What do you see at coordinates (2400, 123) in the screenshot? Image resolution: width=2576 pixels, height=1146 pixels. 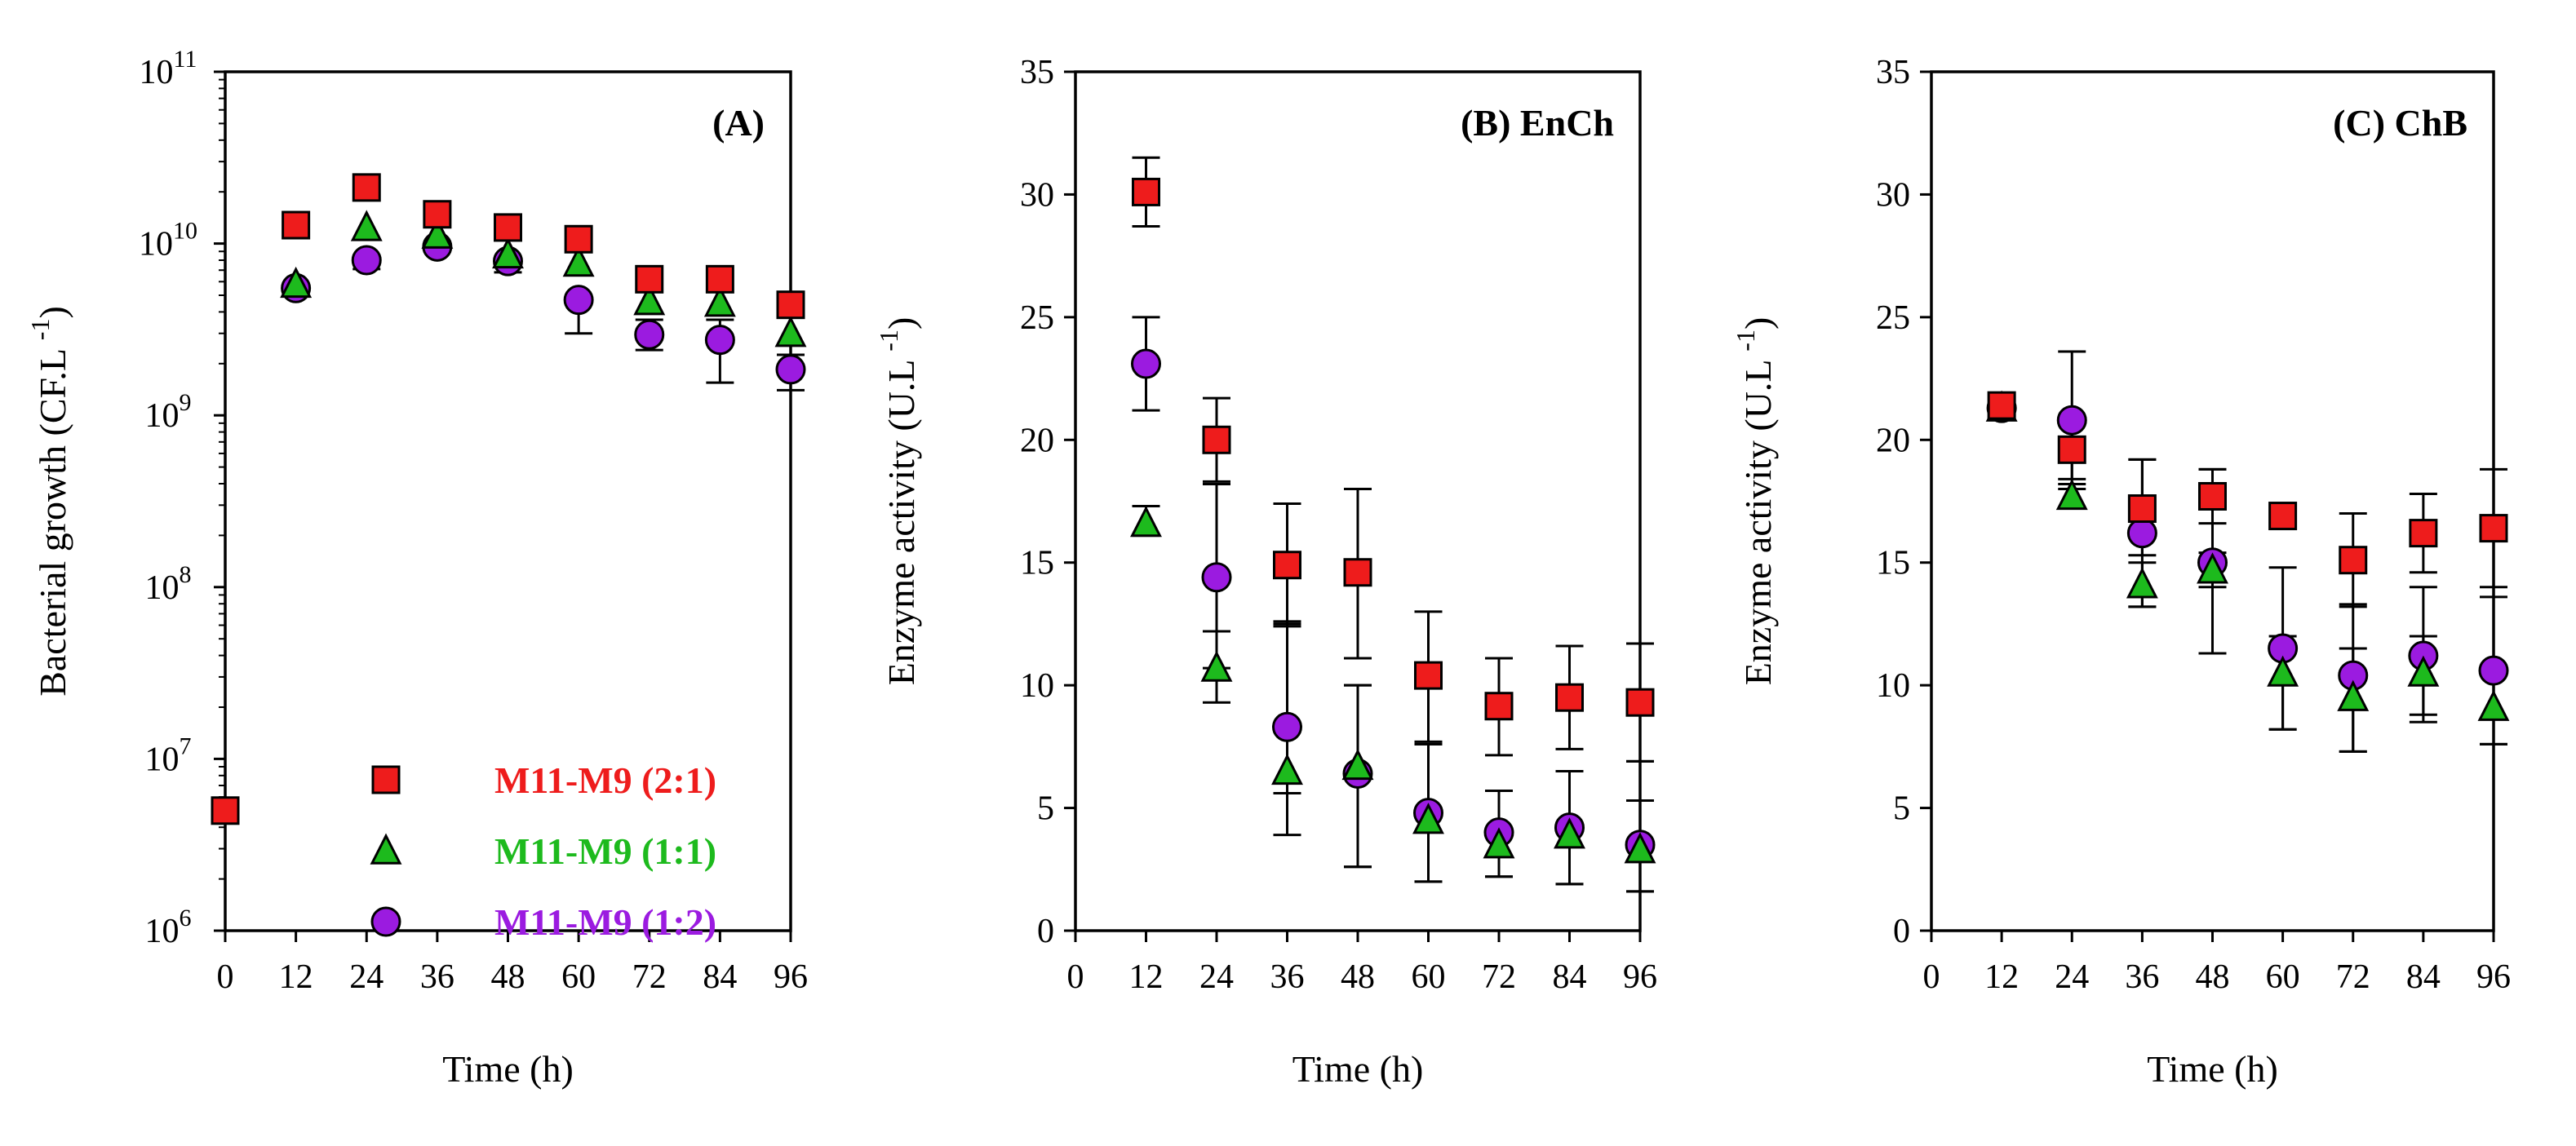 I see `panel-label: (C) ChB` at bounding box center [2400, 123].